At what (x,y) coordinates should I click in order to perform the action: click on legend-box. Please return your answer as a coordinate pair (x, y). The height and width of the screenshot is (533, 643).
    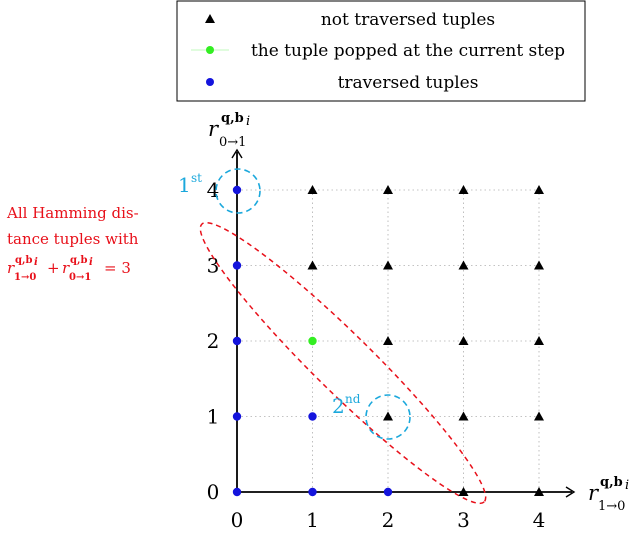
    Looking at the image, I should click on (381, 51).